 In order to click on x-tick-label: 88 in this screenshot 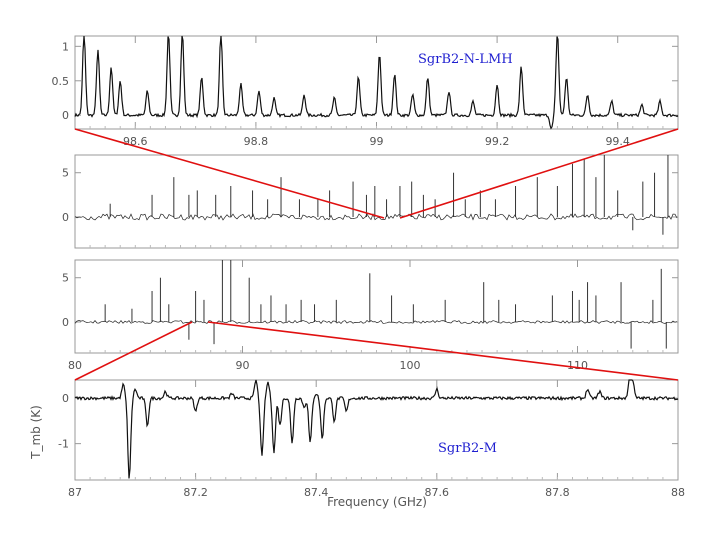, I will do `click(678, 492)`.